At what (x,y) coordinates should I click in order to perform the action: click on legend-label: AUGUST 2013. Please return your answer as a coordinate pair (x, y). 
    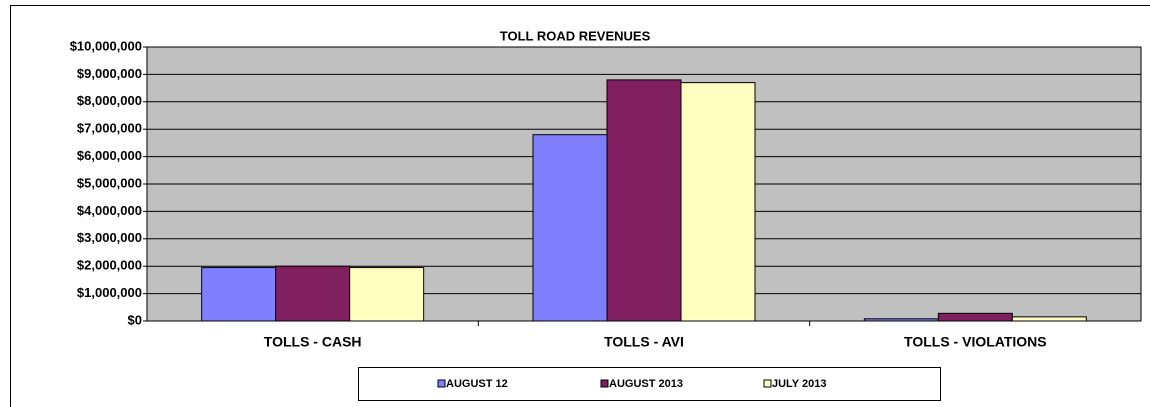
    Looking at the image, I should click on (646, 384).